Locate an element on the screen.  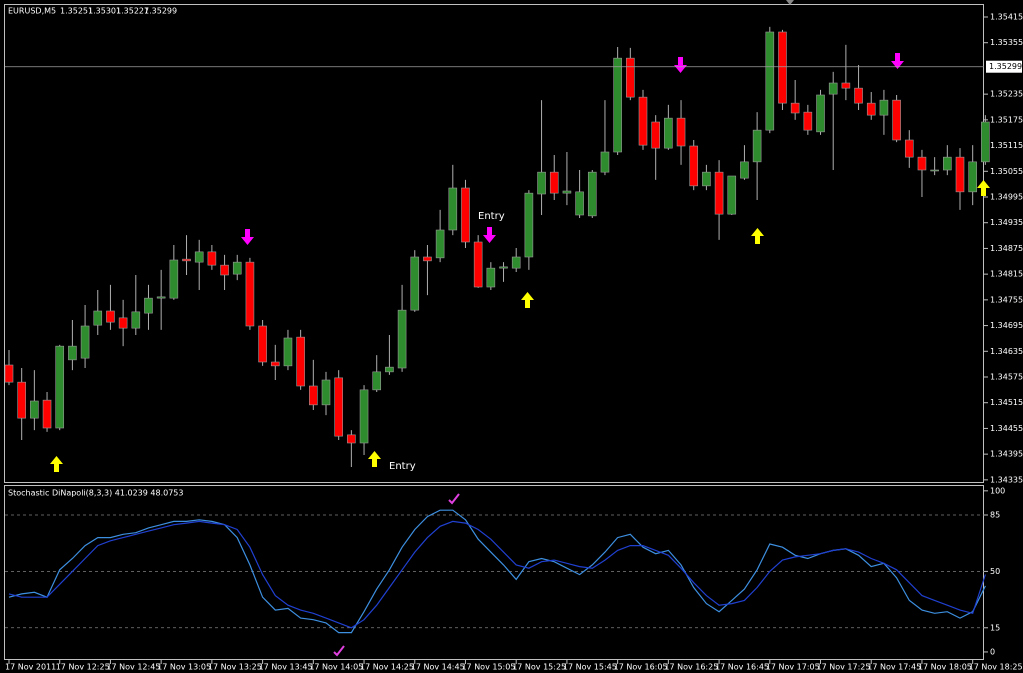
y-tick-label: 1.35235 is located at coordinates (1006, 94).